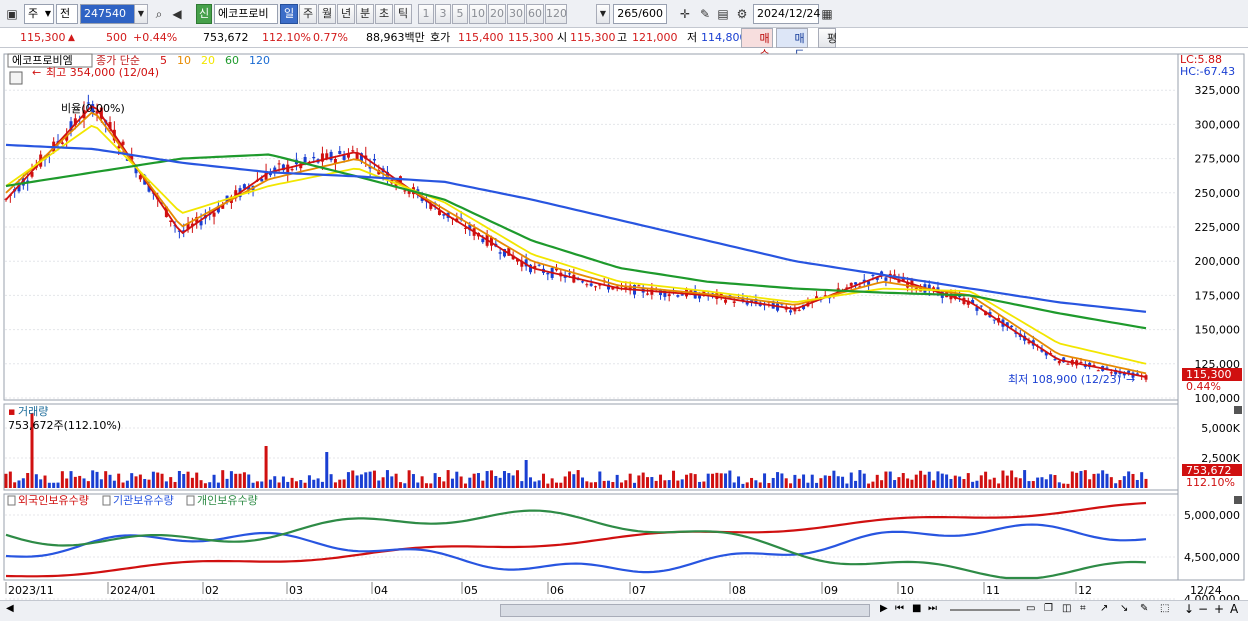 This screenshot has width=1248, height=621. I want to click on text-size-icon: A, so click(1234, 609).